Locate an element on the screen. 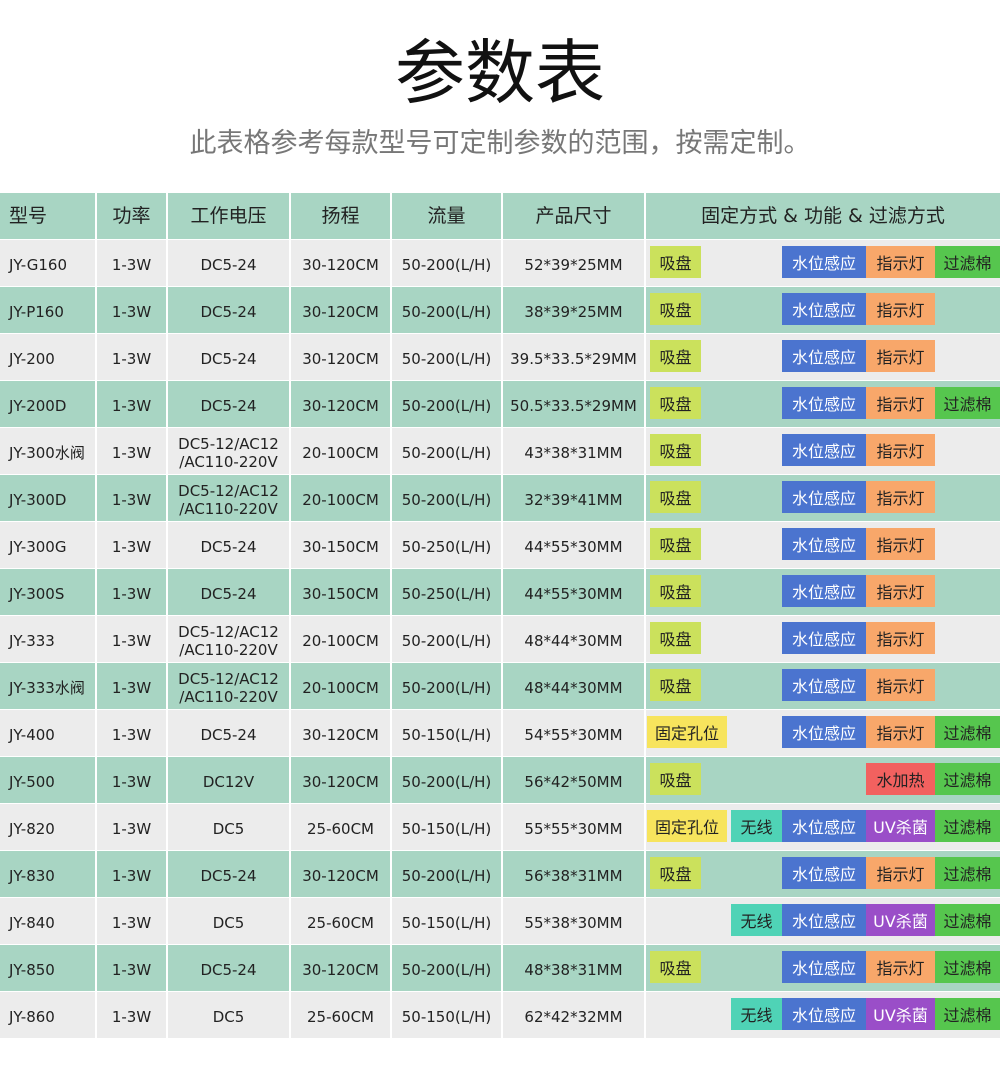 Image resolution: width=1000 pixels, height=1092 pixels. title: 参数表 is located at coordinates (500, 73).